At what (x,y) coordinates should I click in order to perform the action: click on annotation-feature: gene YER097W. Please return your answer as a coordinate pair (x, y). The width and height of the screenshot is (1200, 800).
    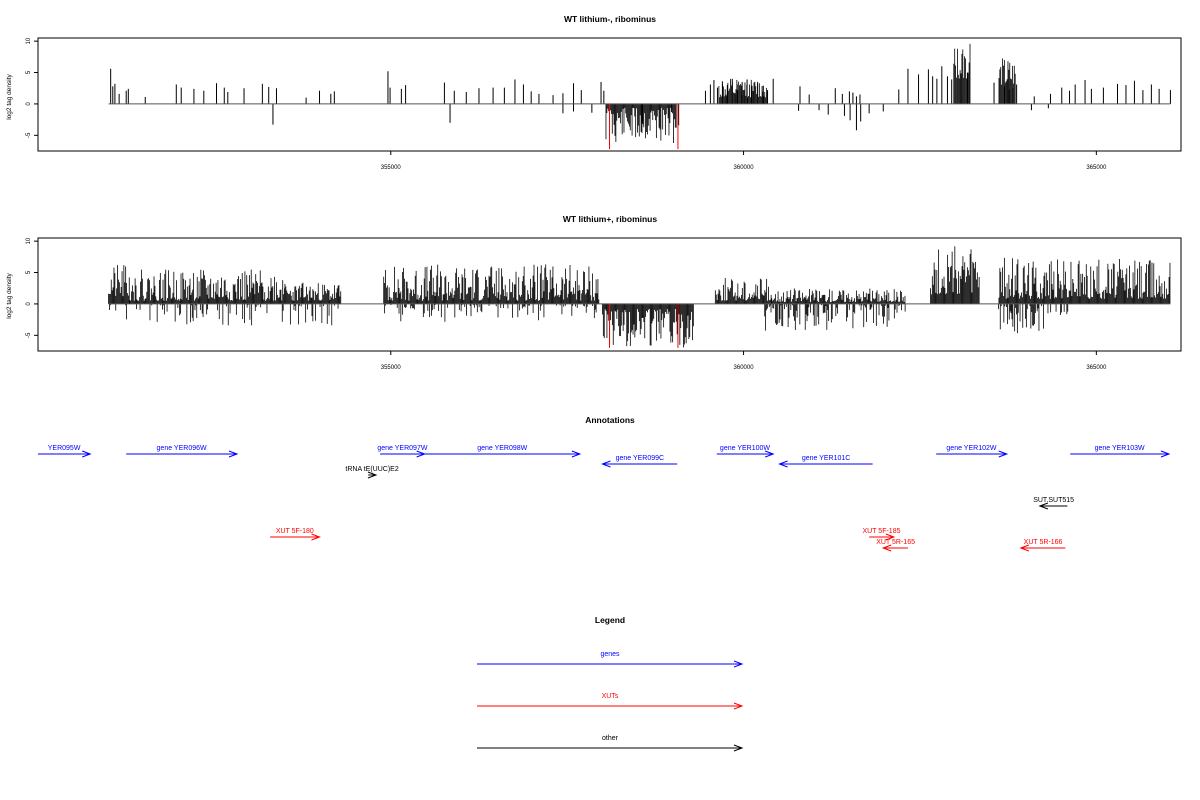
    Looking at the image, I should click on (402, 451).